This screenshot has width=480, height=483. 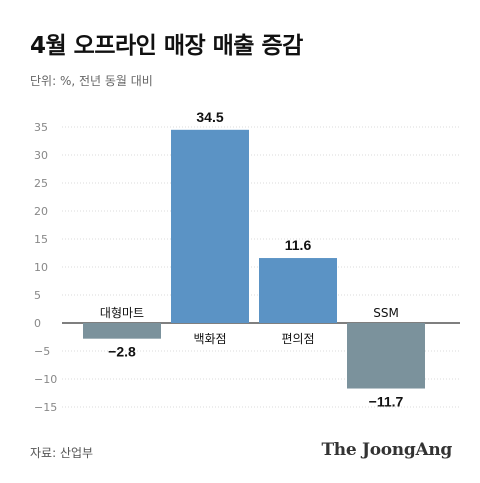 I want to click on publisher-logo: The JoongAng, so click(x=386, y=450).